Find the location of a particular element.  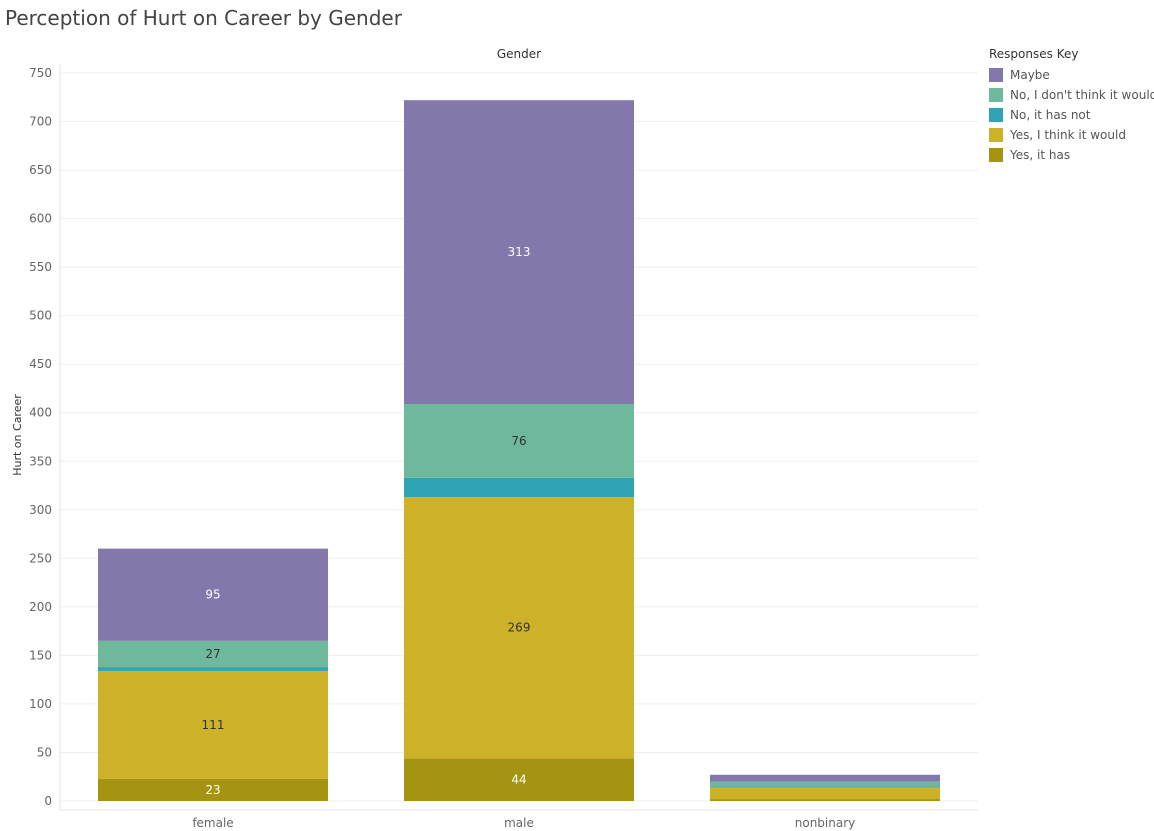

x-tick-label: female is located at coordinates (212, 823).